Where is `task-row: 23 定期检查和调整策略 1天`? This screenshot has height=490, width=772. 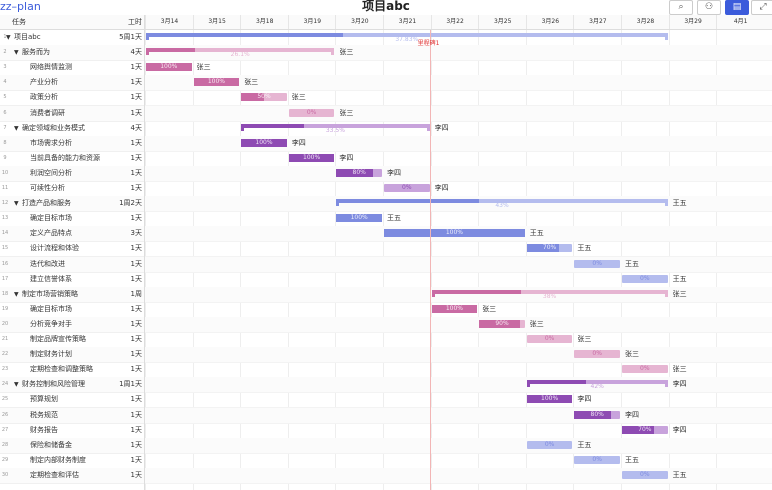 task-row: 23 定期检查和调整策略 1天 is located at coordinates (72, 370).